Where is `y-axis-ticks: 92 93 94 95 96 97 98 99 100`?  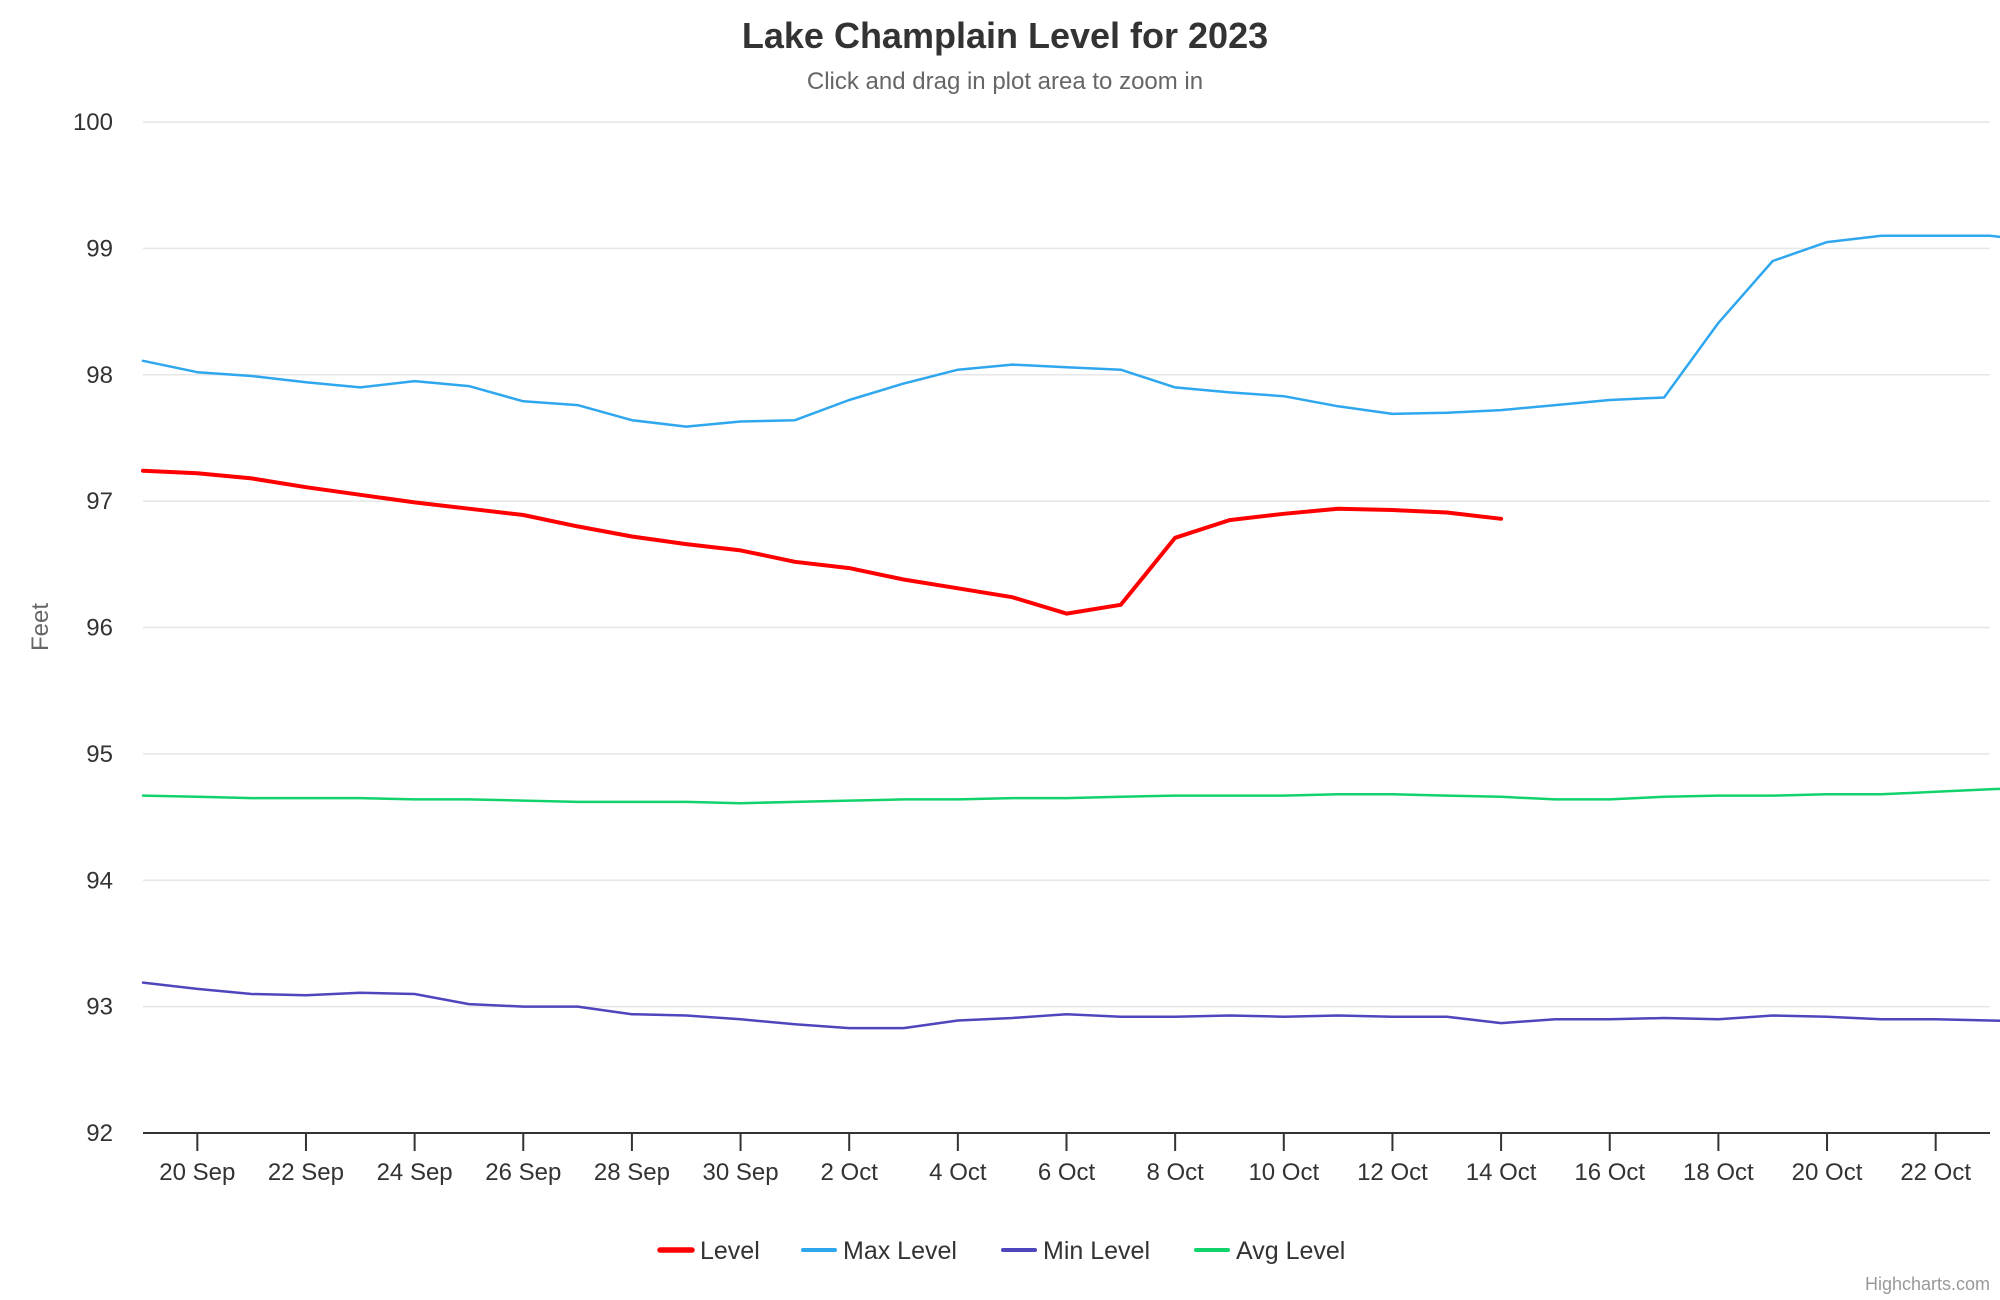 y-axis-ticks: 92 93 94 95 96 97 98 99 100 is located at coordinates (93, 628).